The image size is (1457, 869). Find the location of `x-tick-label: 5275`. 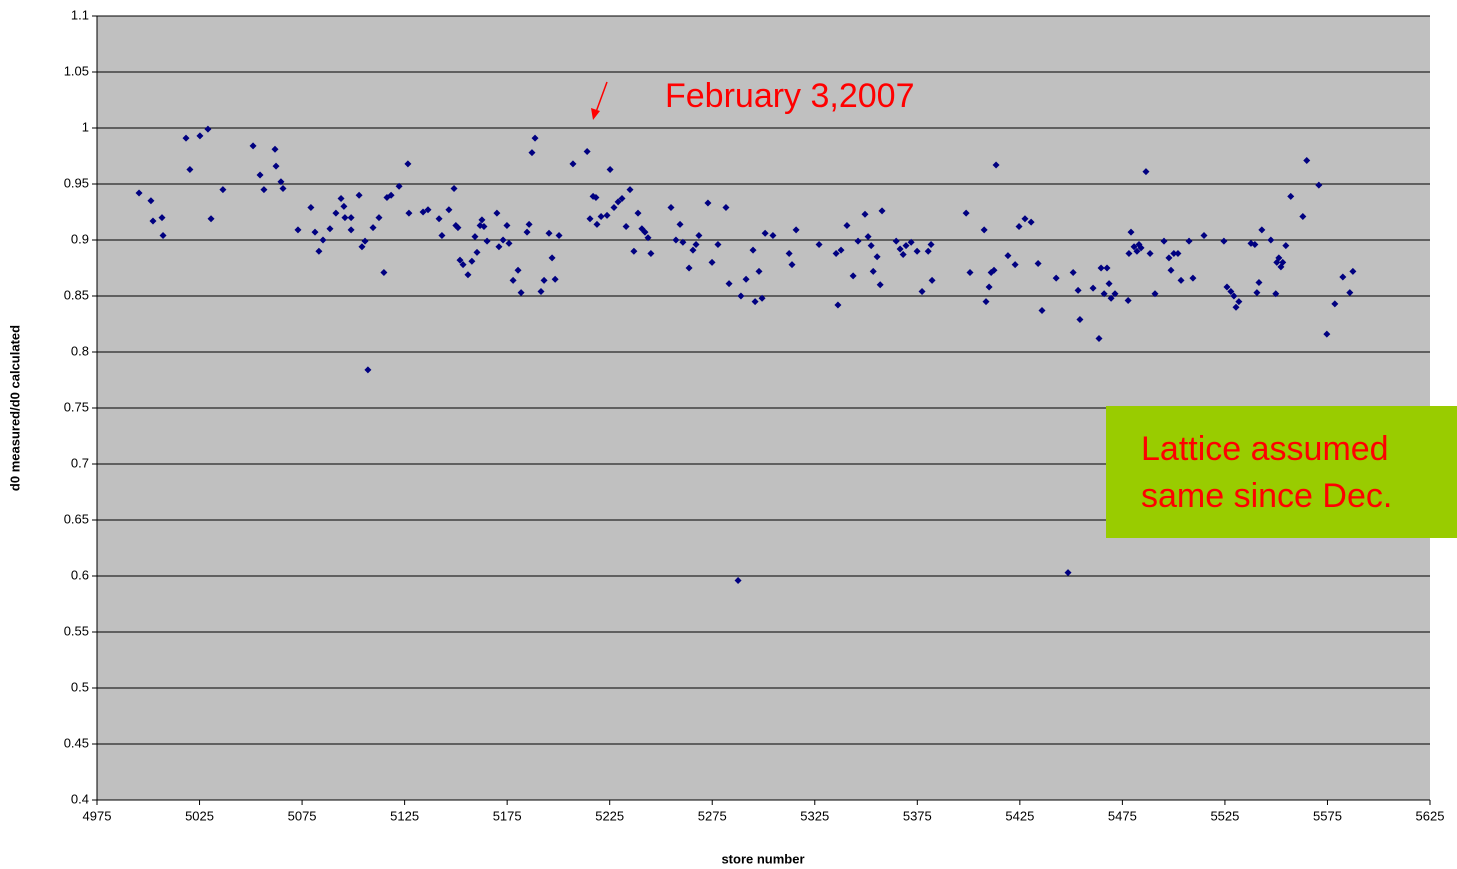

x-tick-label: 5275 is located at coordinates (712, 815).